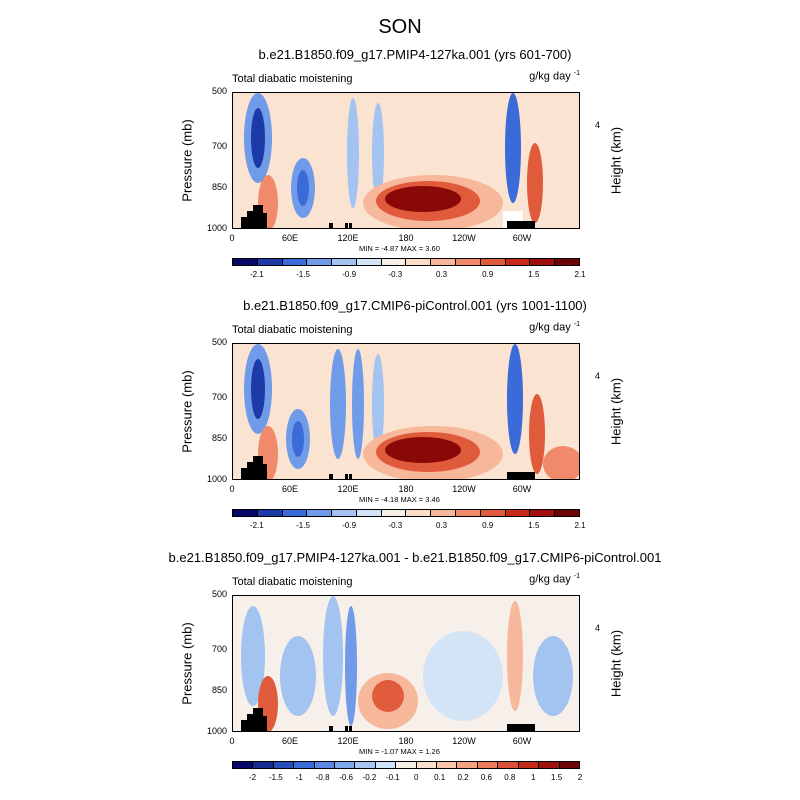 This screenshot has width=800, height=800. What do you see at coordinates (598, 376) in the screenshot?
I see `y-right-tick-label: 4` at bounding box center [598, 376].